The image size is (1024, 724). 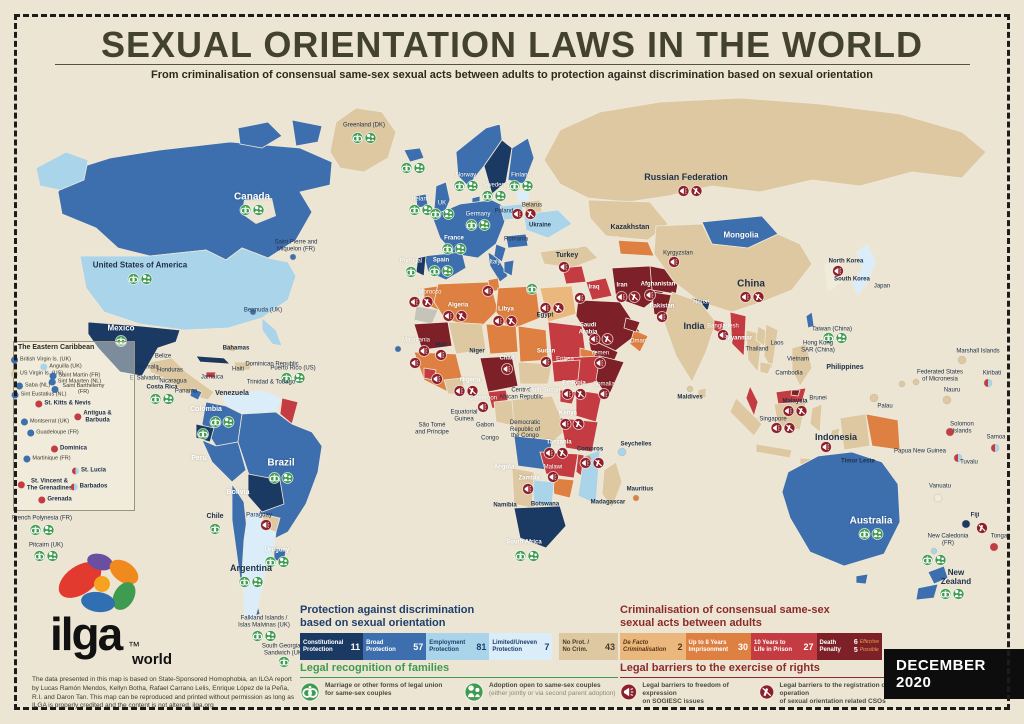 I want to click on country-sulawesi, so click(x=816, y=418).